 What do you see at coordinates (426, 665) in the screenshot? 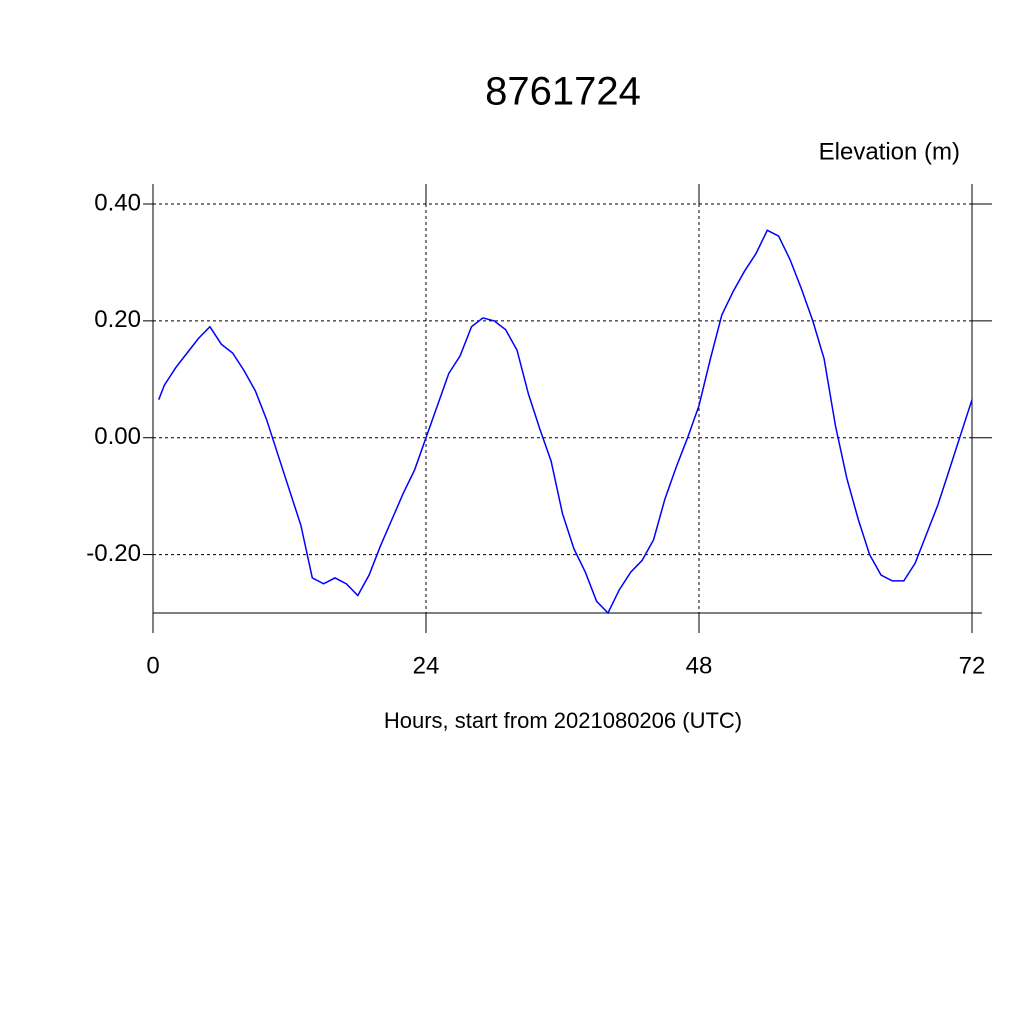
I see `x-tick-label: 24` at bounding box center [426, 665].